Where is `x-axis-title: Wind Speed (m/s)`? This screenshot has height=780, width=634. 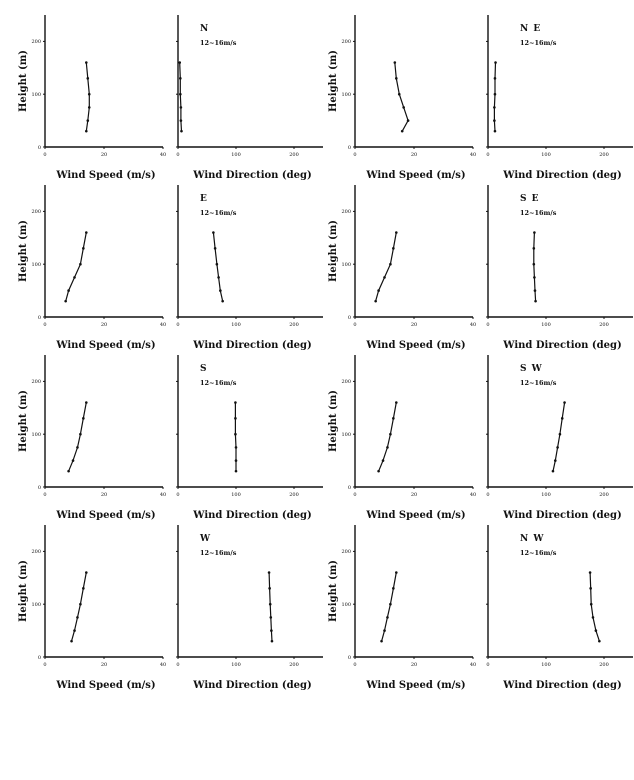 x-axis-title: Wind Speed (m/s) is located at coordinates (105, 175).